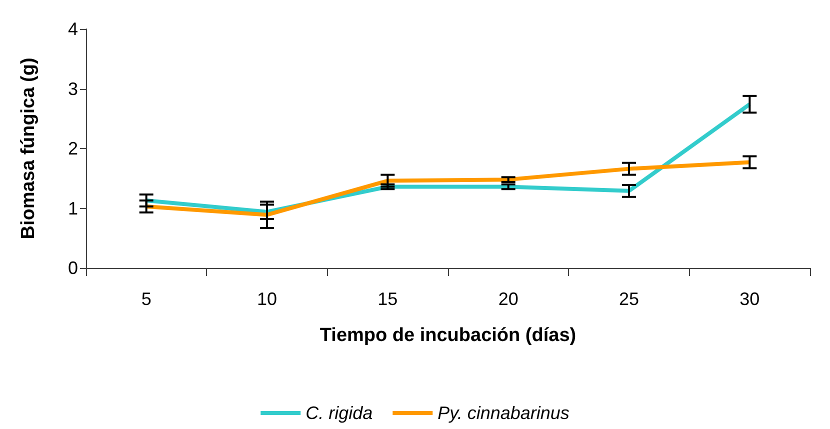 This screenshot has height=429, width=830. I want to click on x-tick-label: 25, so click(629, 299).